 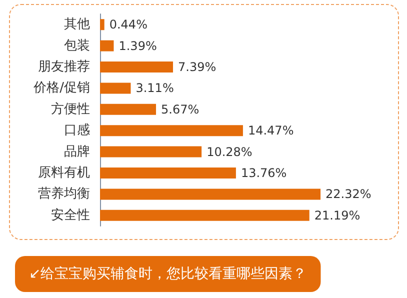 What do you see at coordinates (64, 67) in the screenshot?
I see `y-tick-label: 朋友推荐` at bounding box center [64, 67].